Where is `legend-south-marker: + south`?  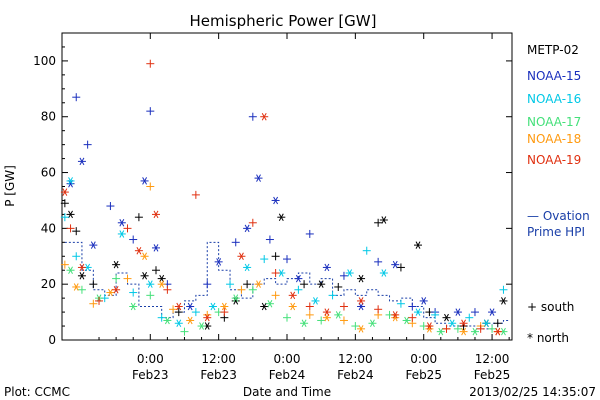
legend-south-marker: + south is located at coordinates (550, 307).